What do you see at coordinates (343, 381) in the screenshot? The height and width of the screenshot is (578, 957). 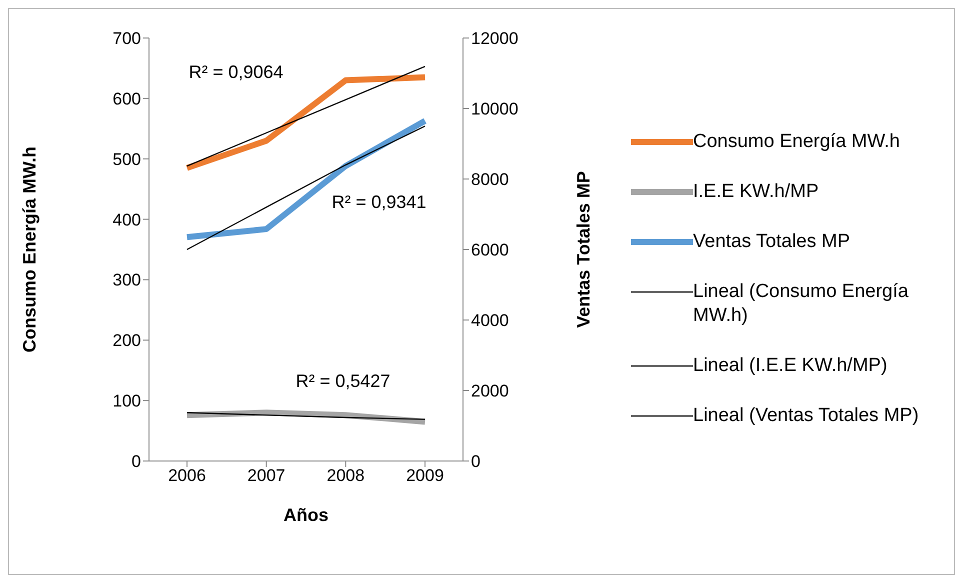 I see `annotation: R² = 0,5427` at bounding box center [343, 381].